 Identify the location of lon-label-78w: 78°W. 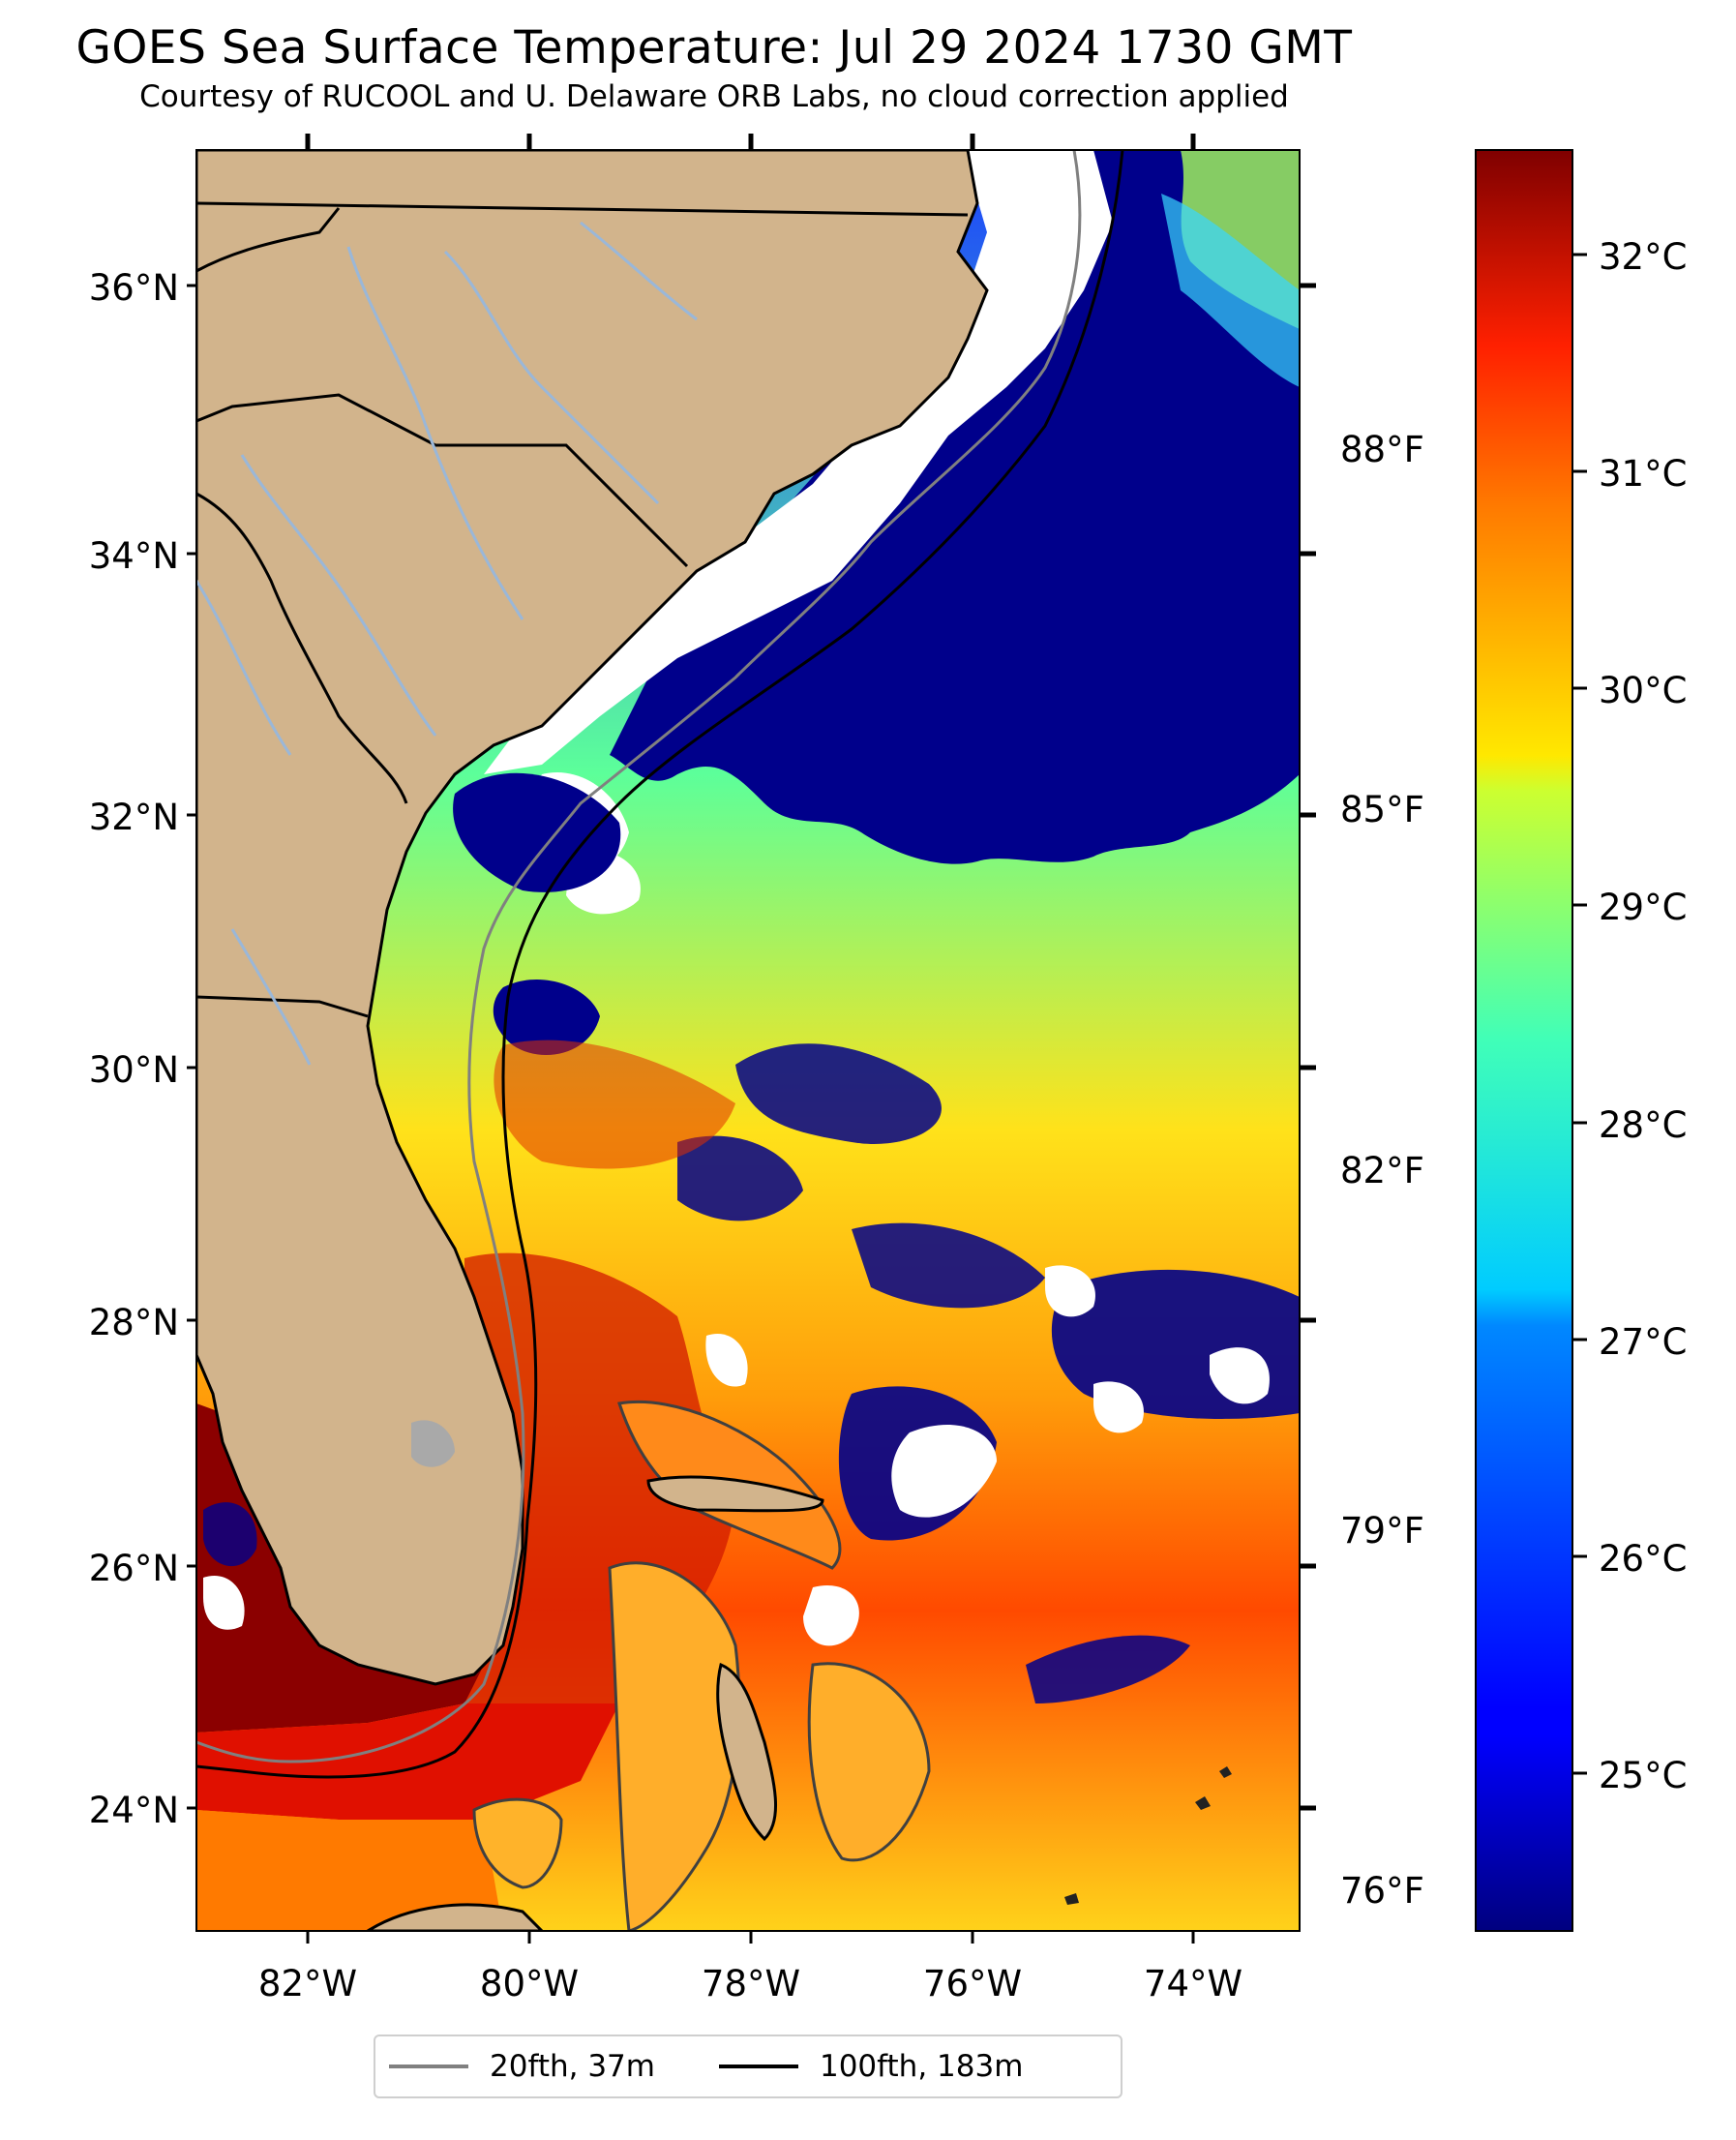
(751, 1984).